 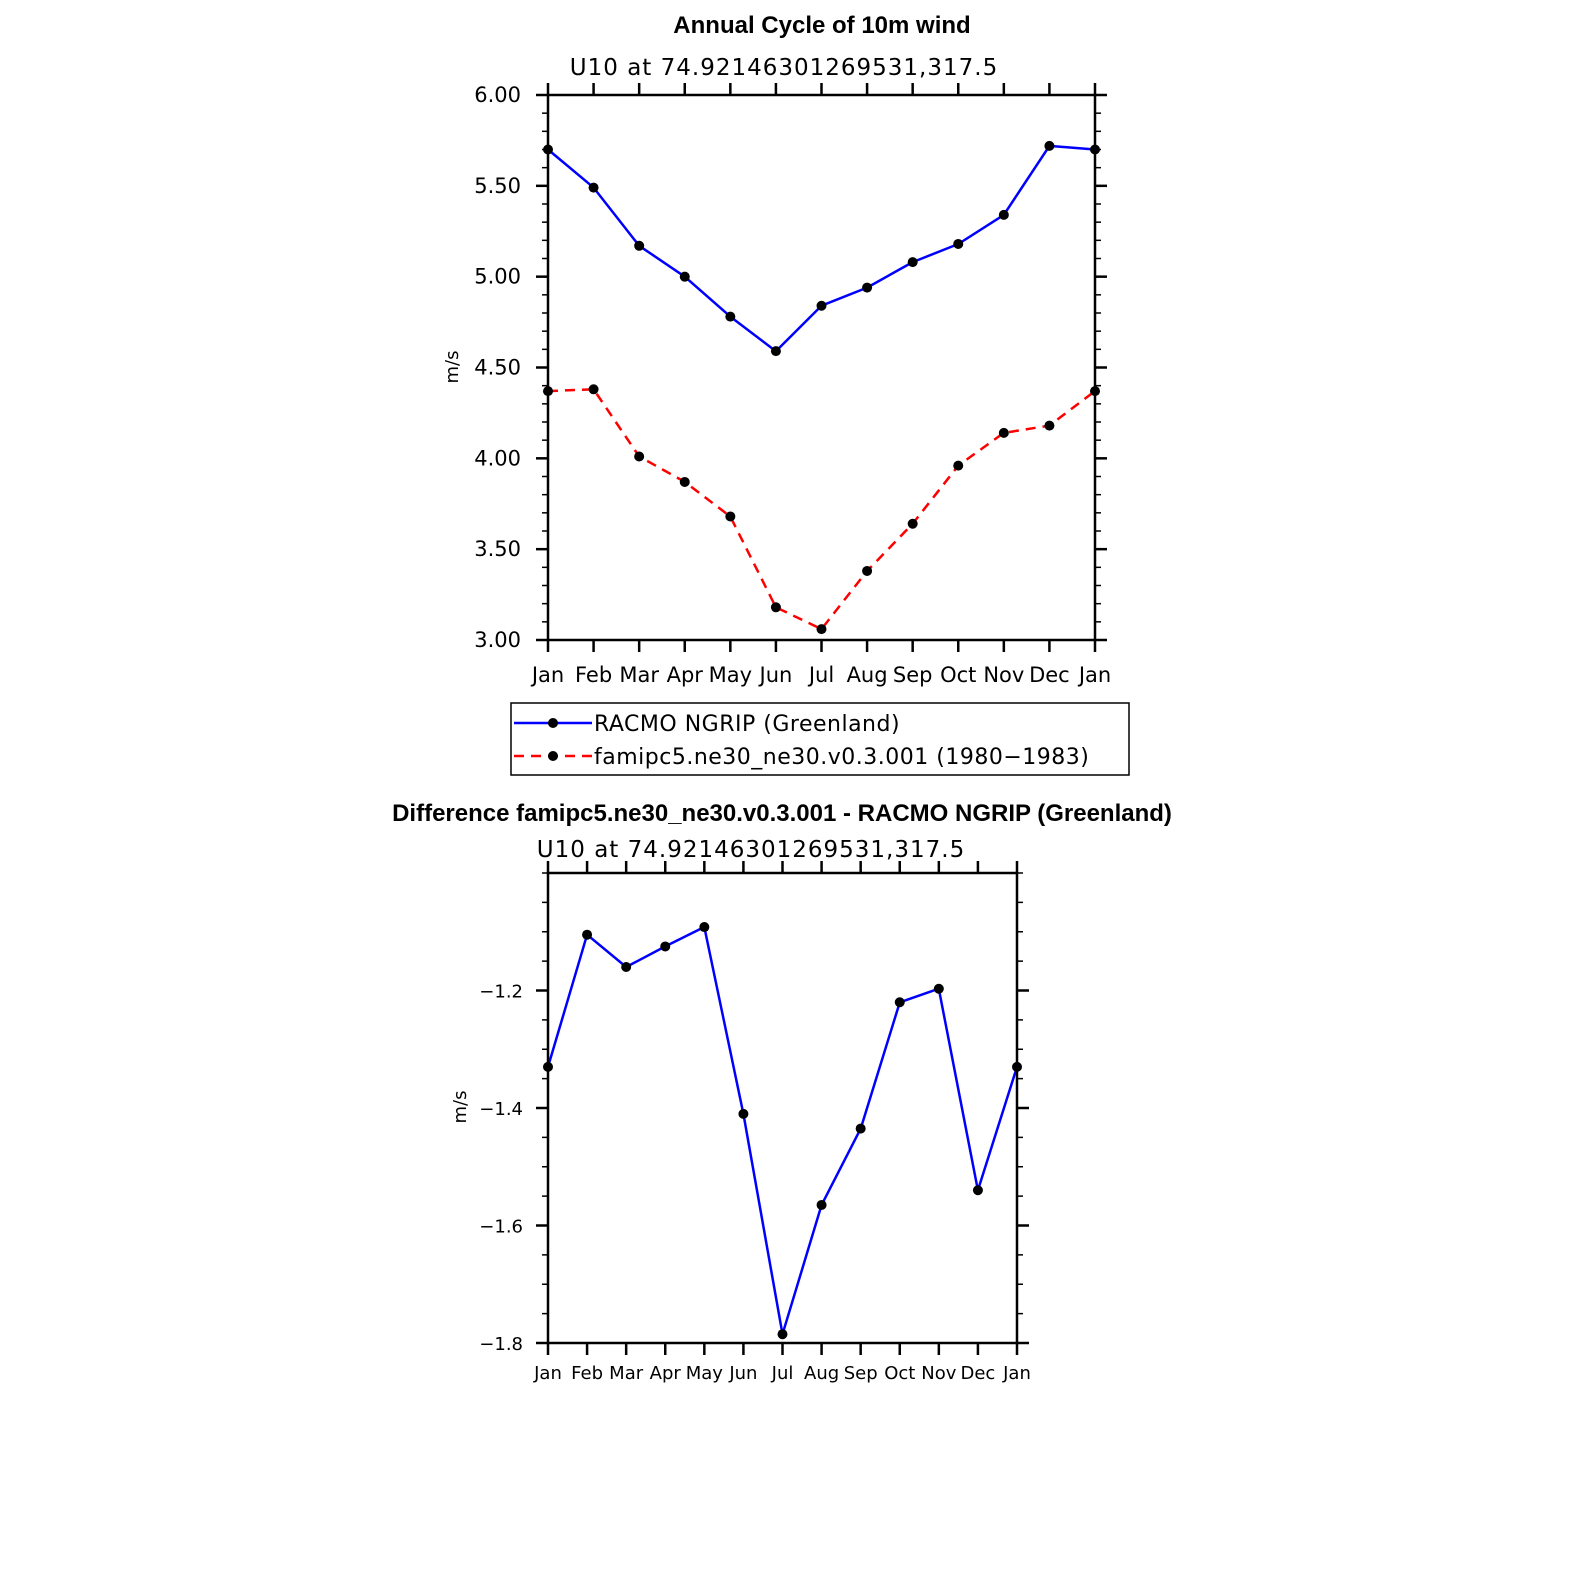 I want to click on y-tick-label-2: −1.4, so click(x=501, y=1109).